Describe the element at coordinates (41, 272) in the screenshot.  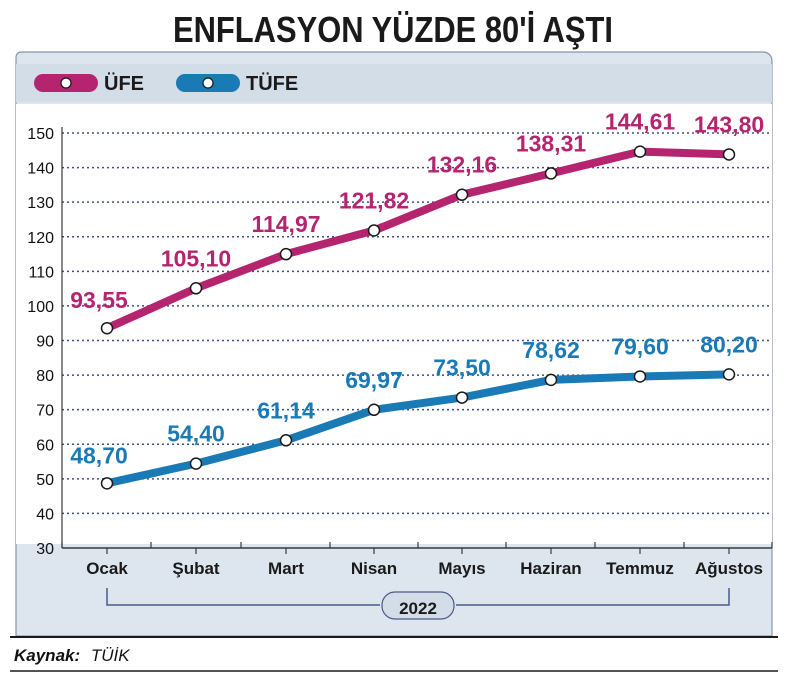
I see `y-tick-label: 110` at that location.